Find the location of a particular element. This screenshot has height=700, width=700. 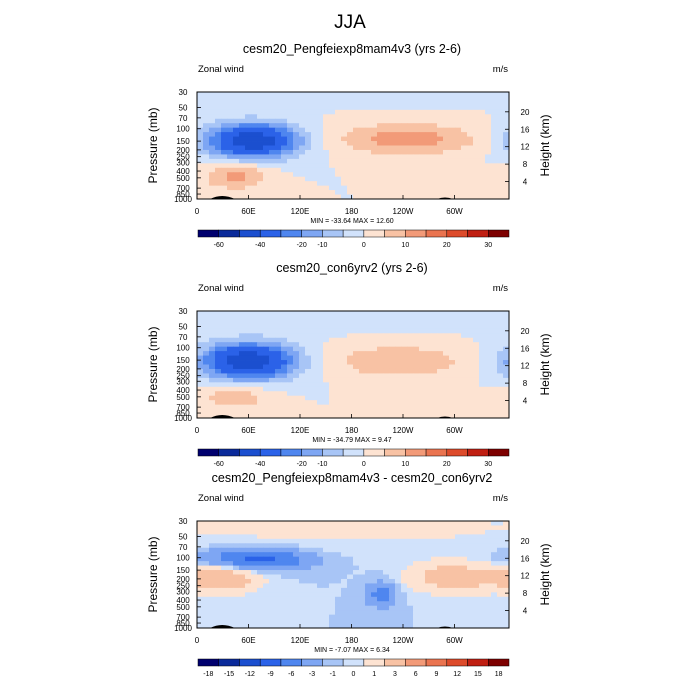

y-tick-label: 200 is located at coordinates (183, 150).